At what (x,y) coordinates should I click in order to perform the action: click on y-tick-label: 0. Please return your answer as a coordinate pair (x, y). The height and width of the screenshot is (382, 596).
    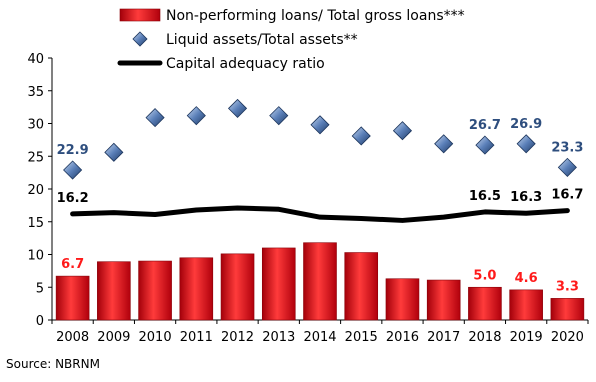
    Looking at the image, I should click on (40, 321).